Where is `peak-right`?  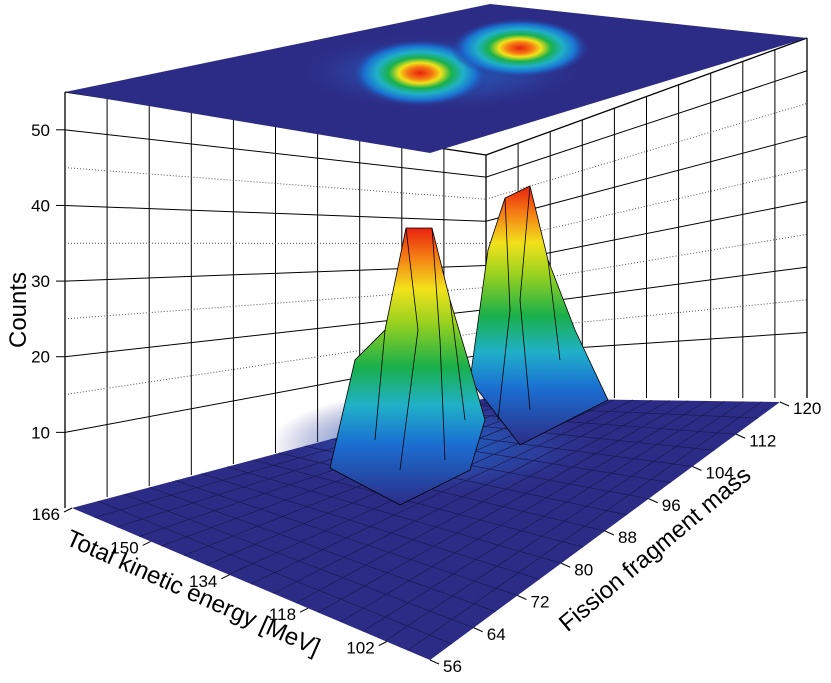
peak-right is located at coordinates (539, 315).